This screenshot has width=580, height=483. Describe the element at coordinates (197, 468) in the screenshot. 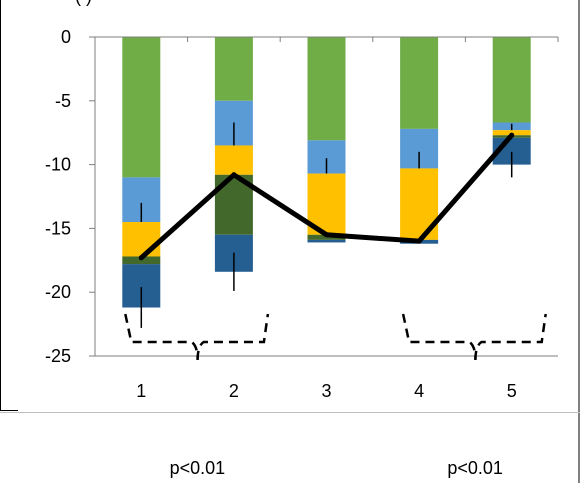

I see `p-value-label-1: p<0.01` at that location.